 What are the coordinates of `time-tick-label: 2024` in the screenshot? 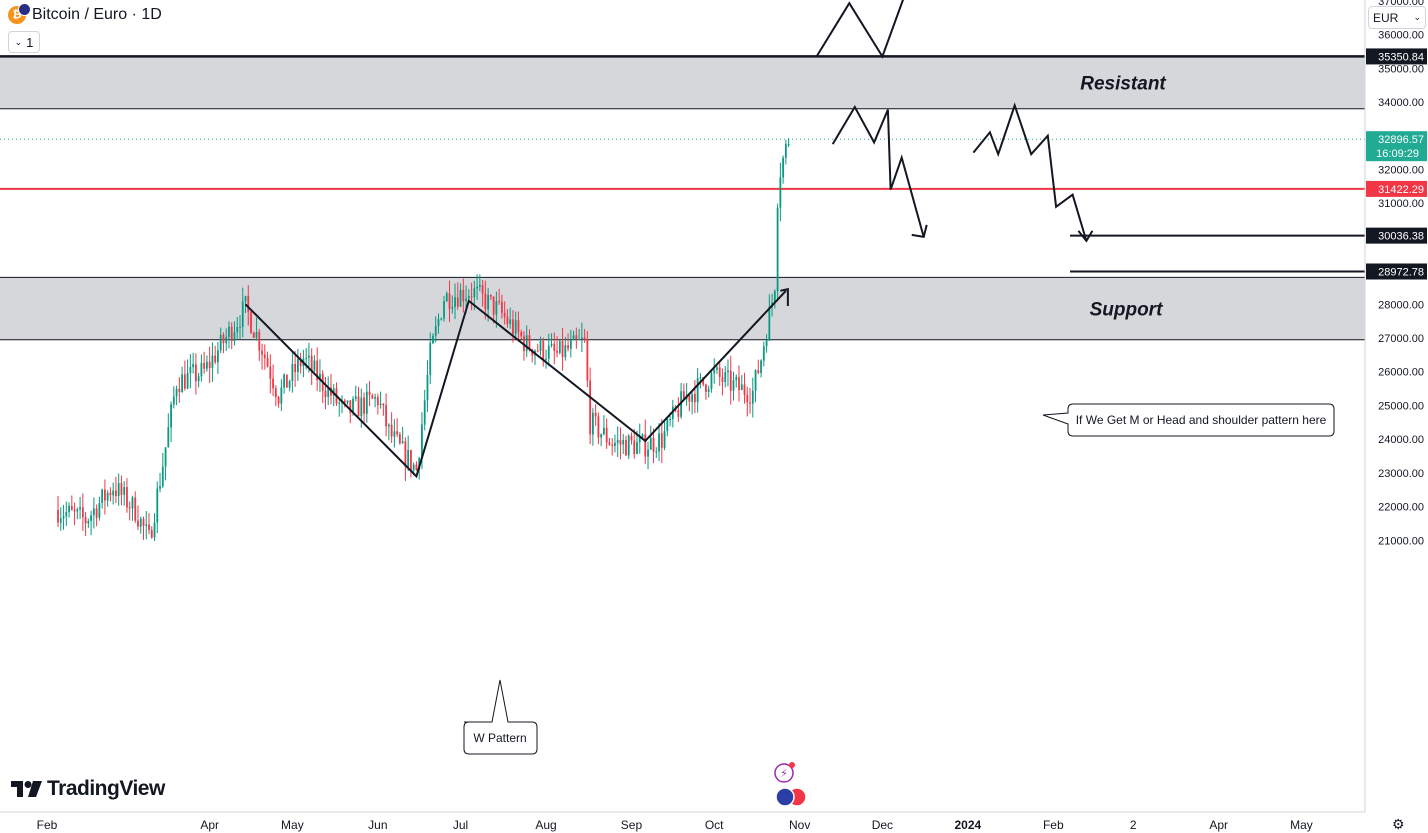 It's located at (967, 825).